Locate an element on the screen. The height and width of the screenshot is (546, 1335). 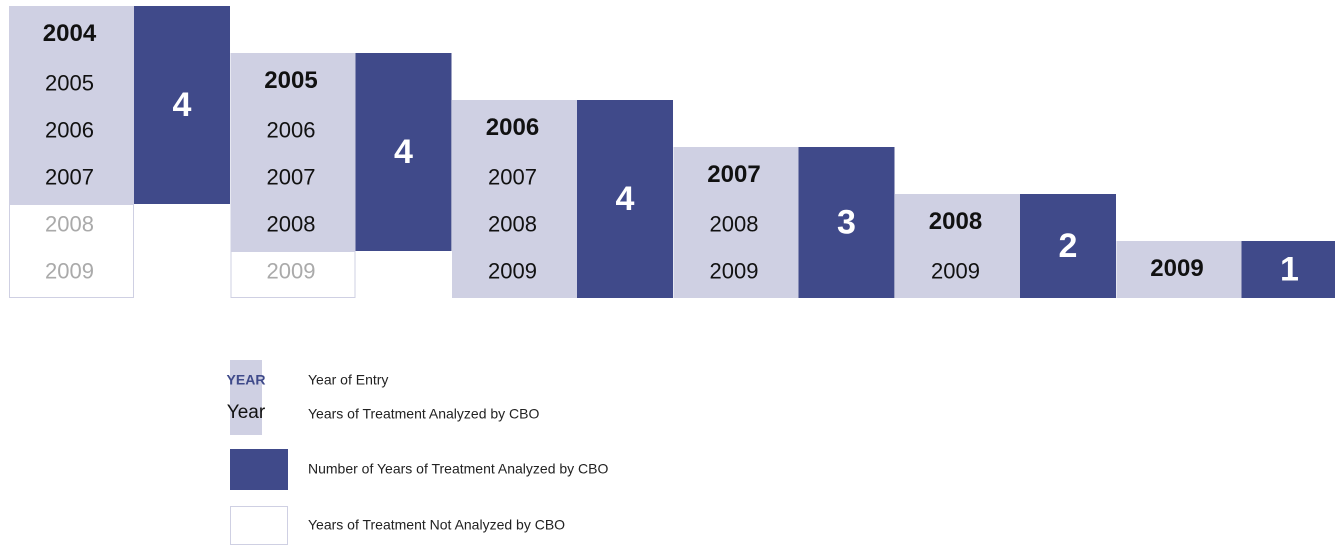
legend-not-analyzed-swatch is located at coordinates (259, 525).